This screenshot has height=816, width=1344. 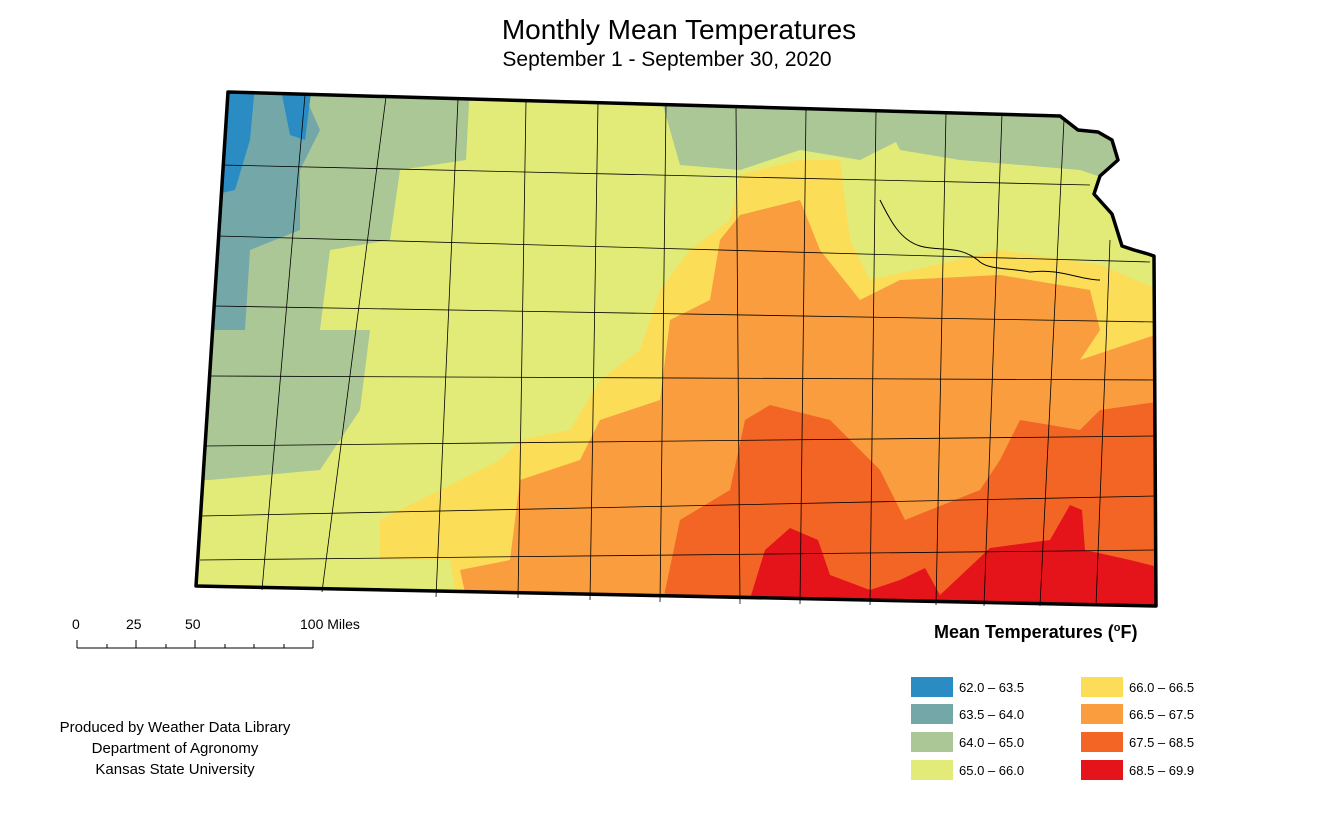 I want to click on credit-line: Produced by Weather Data Library, so click(x=175, y=727).